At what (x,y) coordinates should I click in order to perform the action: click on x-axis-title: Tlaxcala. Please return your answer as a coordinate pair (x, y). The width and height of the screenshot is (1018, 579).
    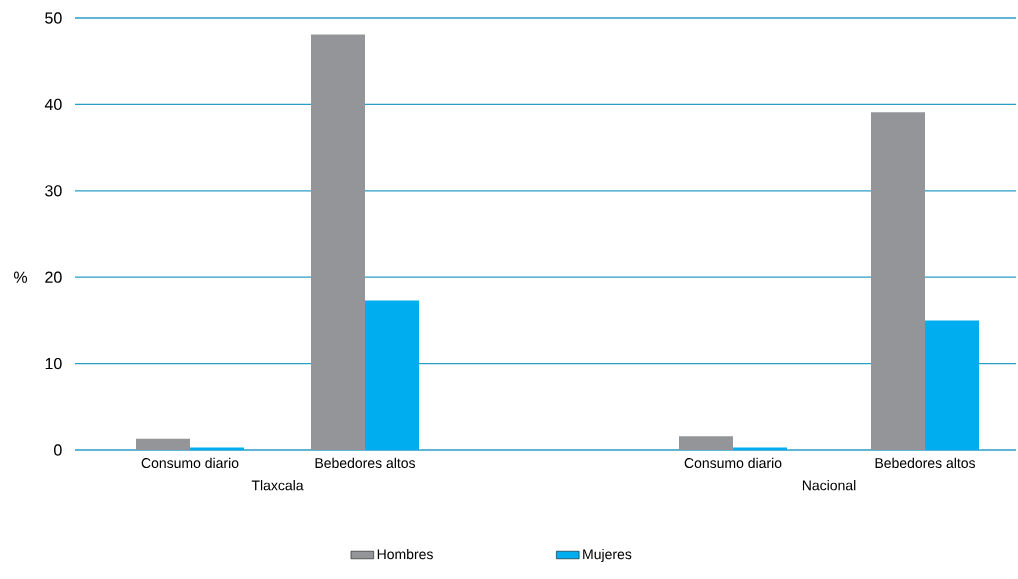
    Looking at the image, I should click on (277, 485).